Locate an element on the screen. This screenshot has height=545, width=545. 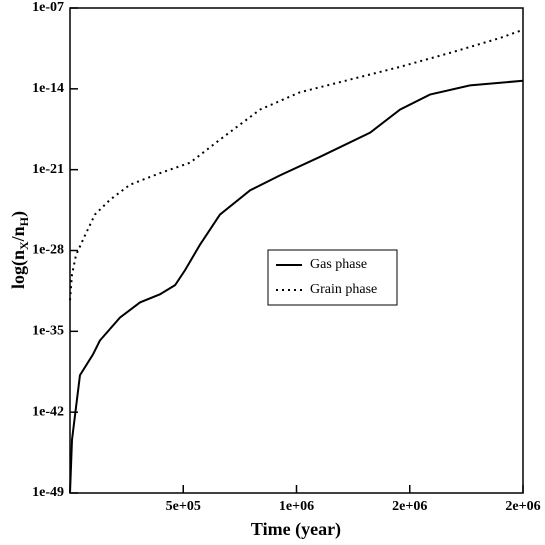
legend-label: Gas phase is located at coordinates (338, 264).